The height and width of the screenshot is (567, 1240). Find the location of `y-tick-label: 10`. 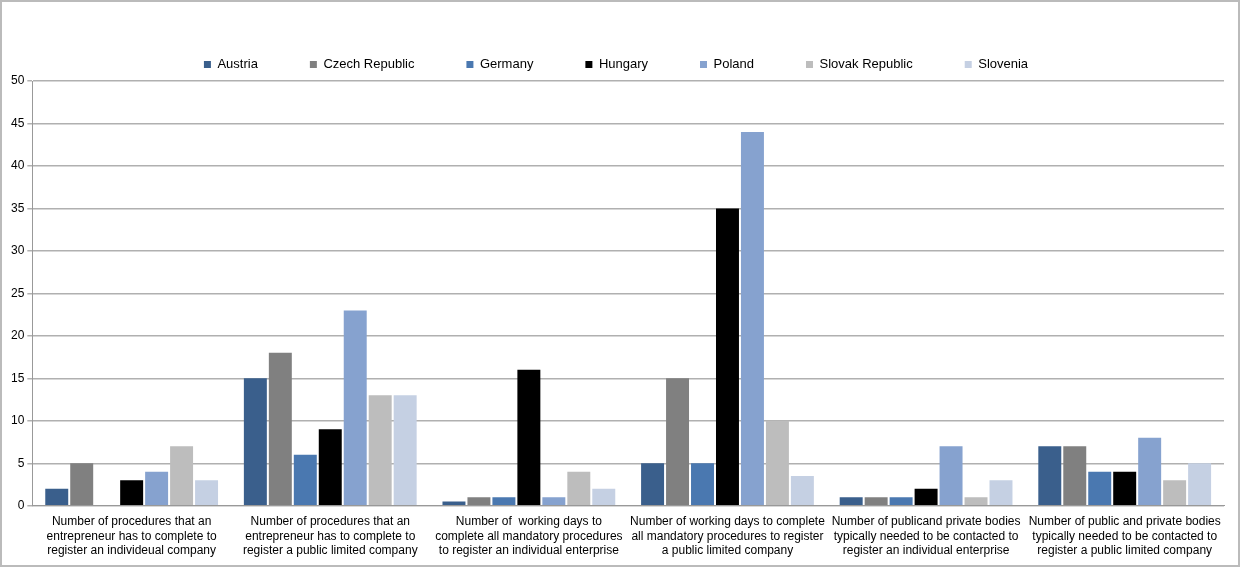

y-tick-label: 10 is located at coordinates (17, 420).